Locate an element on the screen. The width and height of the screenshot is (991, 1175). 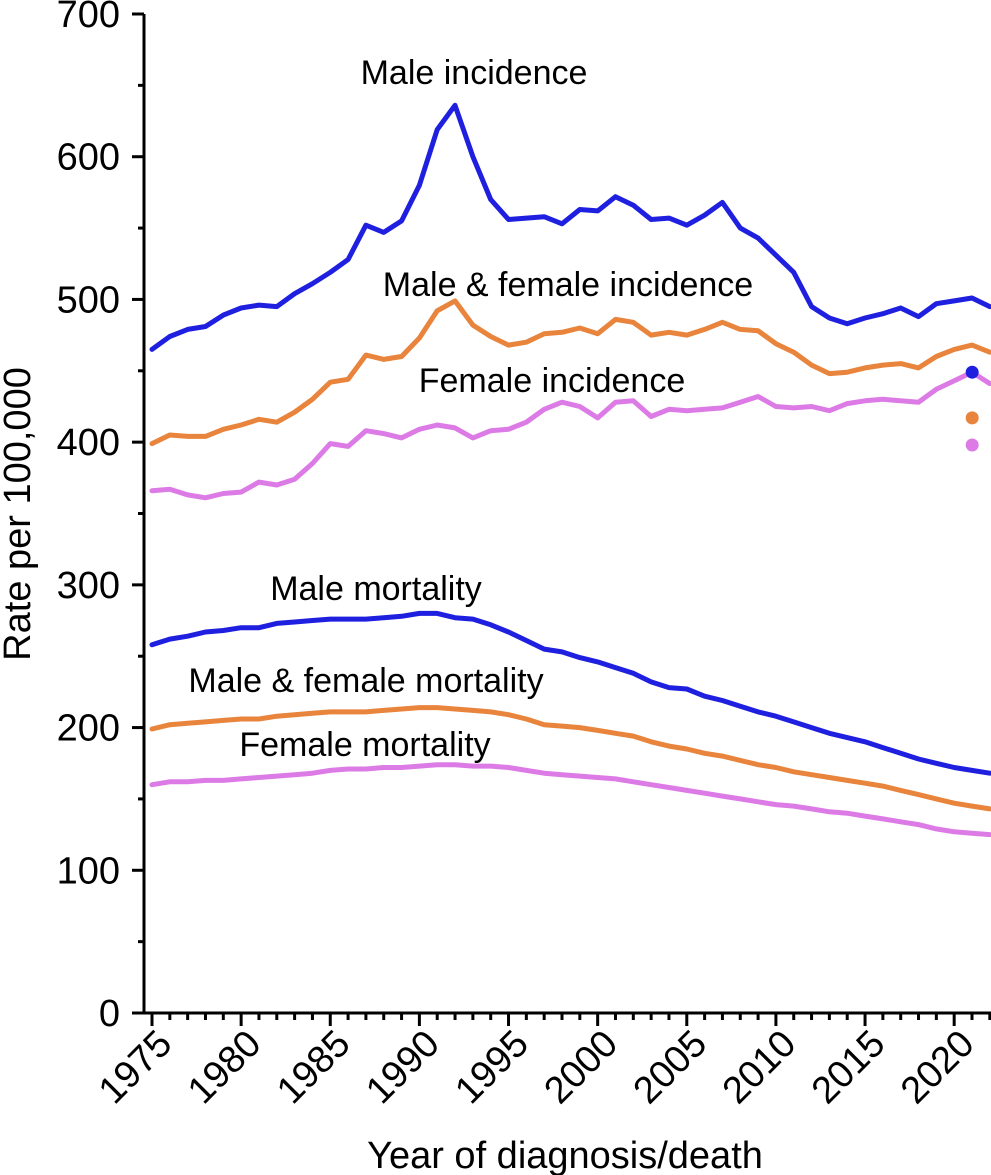
label-both-incidence: Male & female incidence is located at coordinates (568, 285).